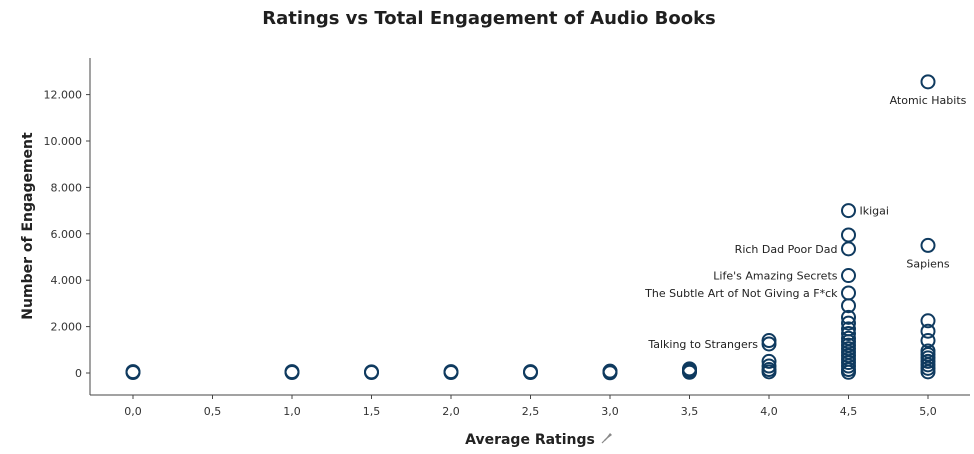 The height and width of the screenshot is (454, 974). What do you see at coordinates (690, 411) in the screenshot?
I see `x-tick-label: 3,5` at bounding box center [690, 411].